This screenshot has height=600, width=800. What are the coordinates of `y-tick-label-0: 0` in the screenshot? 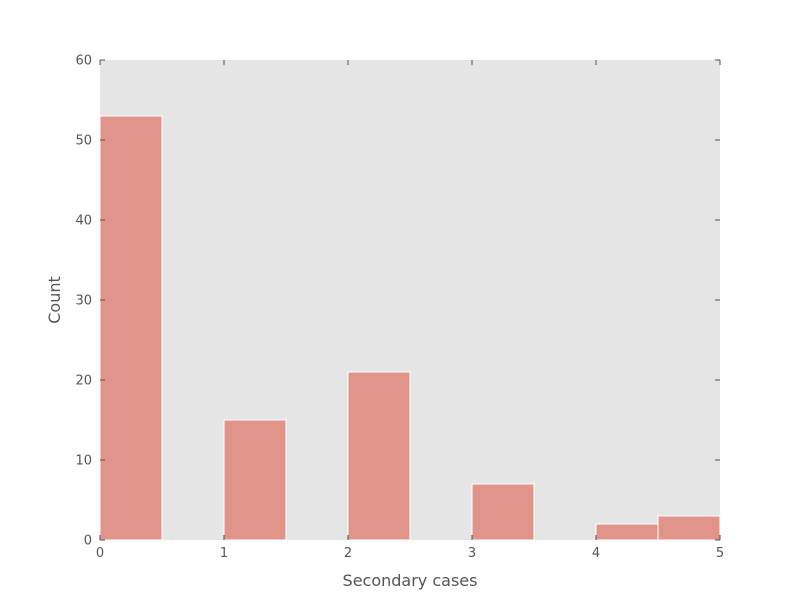 It's located at (88, 541).